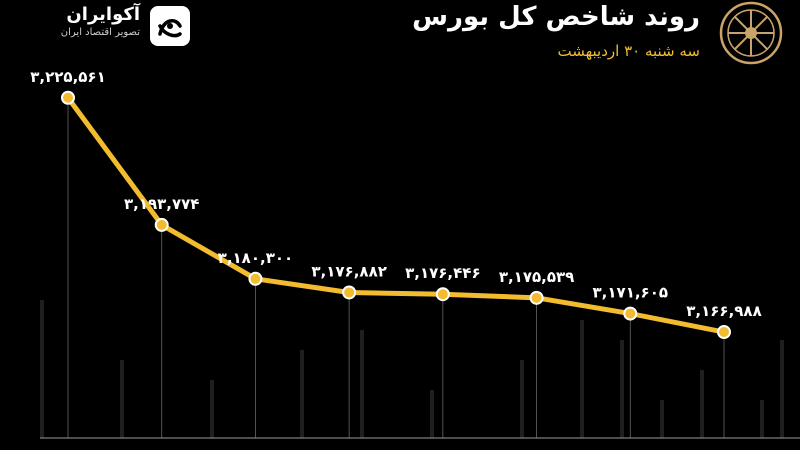  What do you see at coordinates (723, 311) in the screenshot?
I see `data-label: ۳,۱۶۶,۹۸۸` at bounding box center [723, 311].